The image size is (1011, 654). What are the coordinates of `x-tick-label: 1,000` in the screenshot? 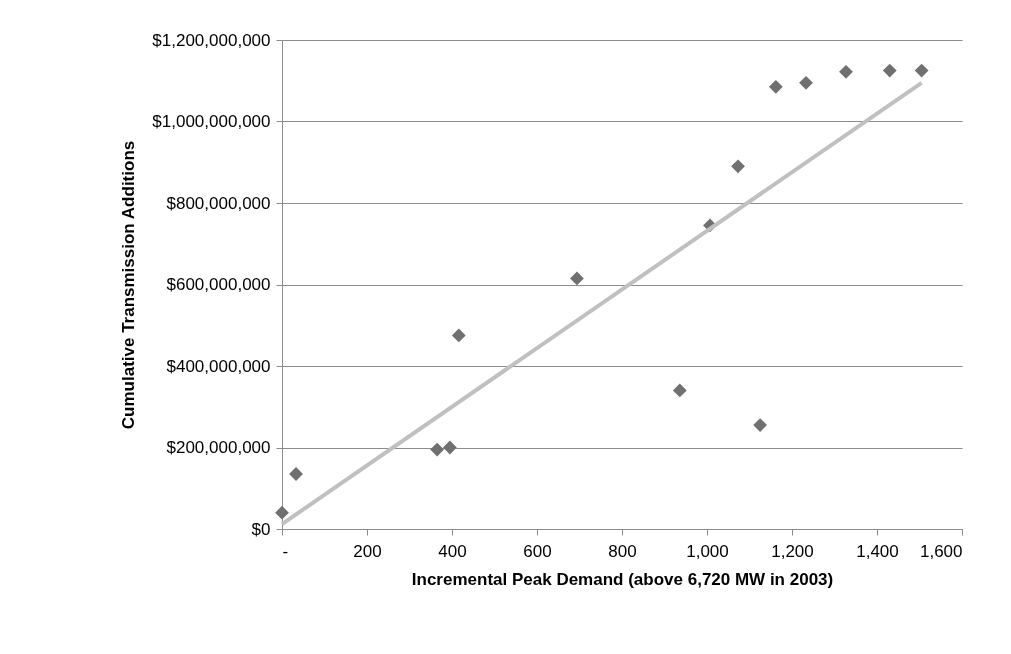 It's located at (707, 551).